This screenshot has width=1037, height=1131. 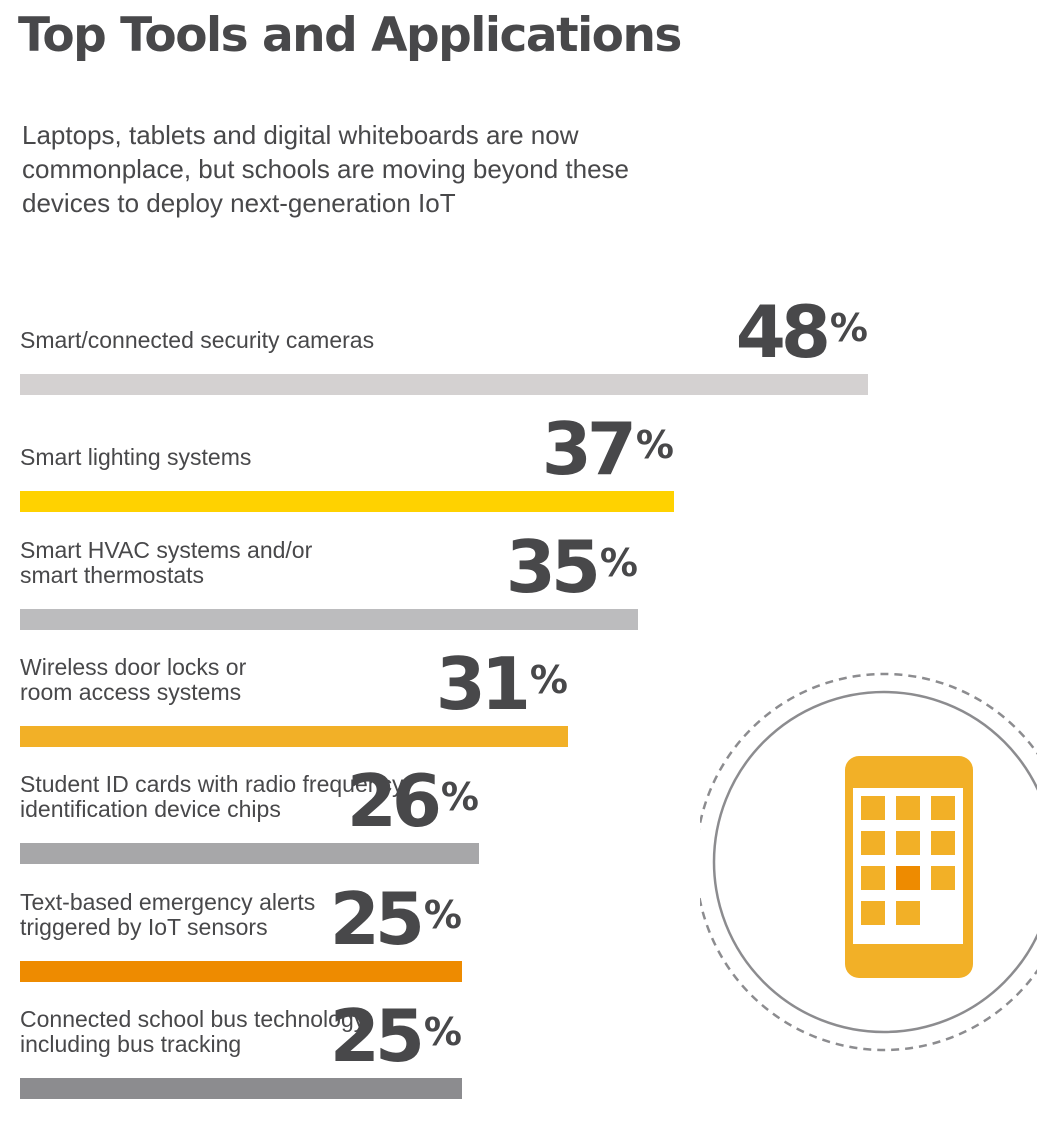 I want to click on bar-value-5: 26%, so click(x=413, y=801).